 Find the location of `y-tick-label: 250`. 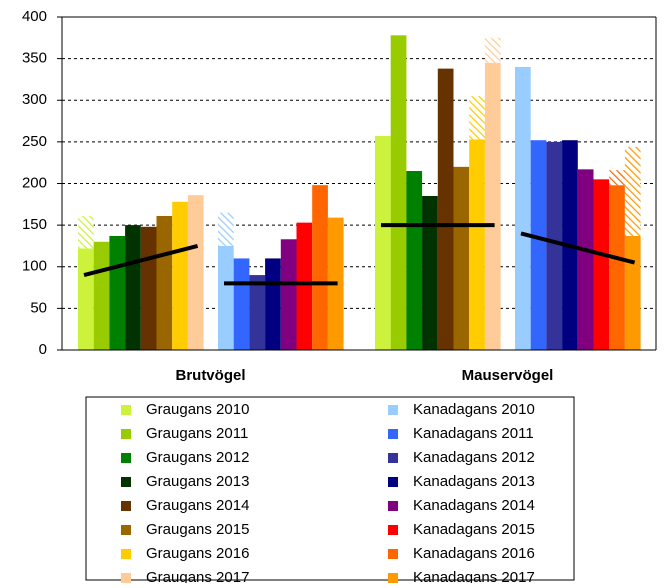

y-tick-label: 250 is located at coordinates (34, 141).